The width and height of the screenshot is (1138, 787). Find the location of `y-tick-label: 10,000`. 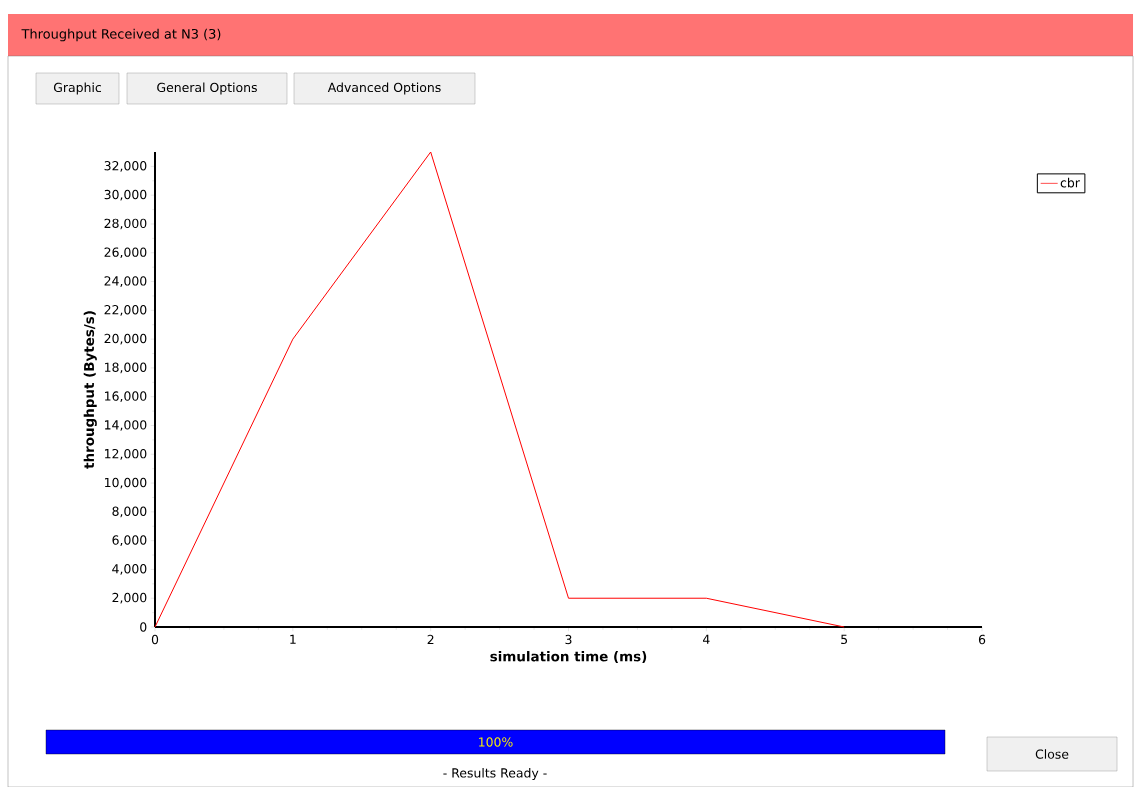

y-tick-label: 10,000 is located at coordinates (126, 483).